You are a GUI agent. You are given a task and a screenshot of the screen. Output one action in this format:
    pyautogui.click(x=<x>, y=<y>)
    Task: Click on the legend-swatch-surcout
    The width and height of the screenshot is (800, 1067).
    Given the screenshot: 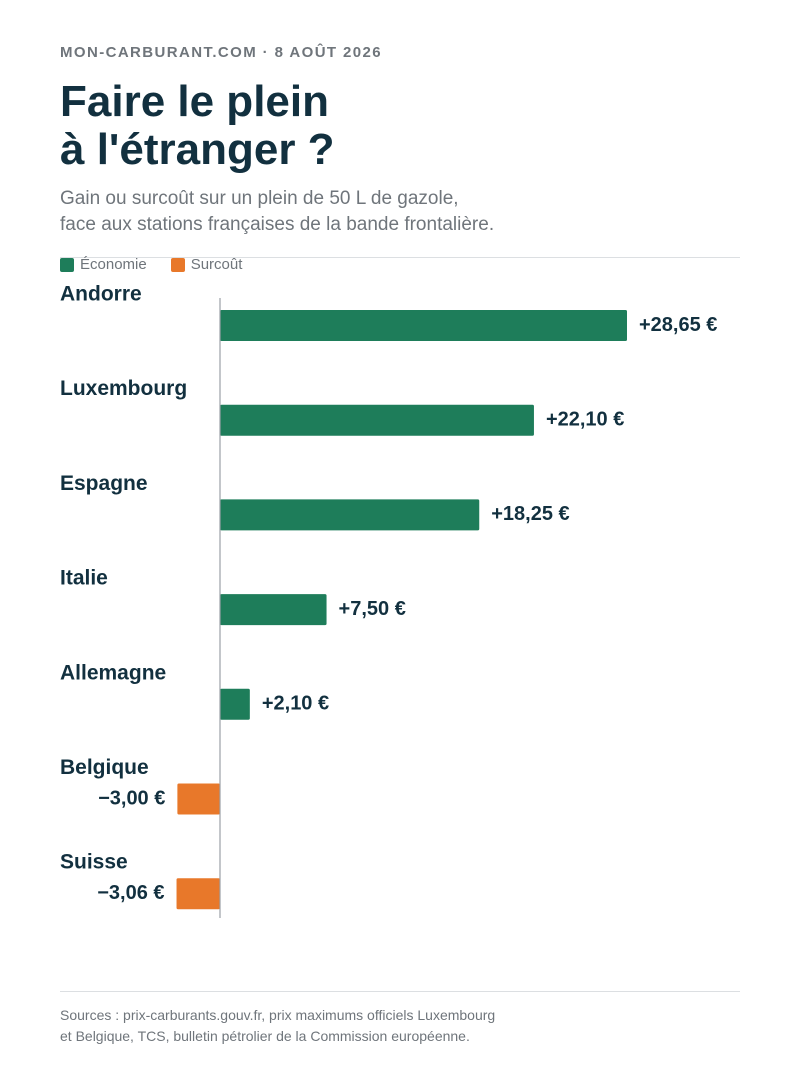 What is the action you would take?
    pyautogui.click(x=177, y=264)
    